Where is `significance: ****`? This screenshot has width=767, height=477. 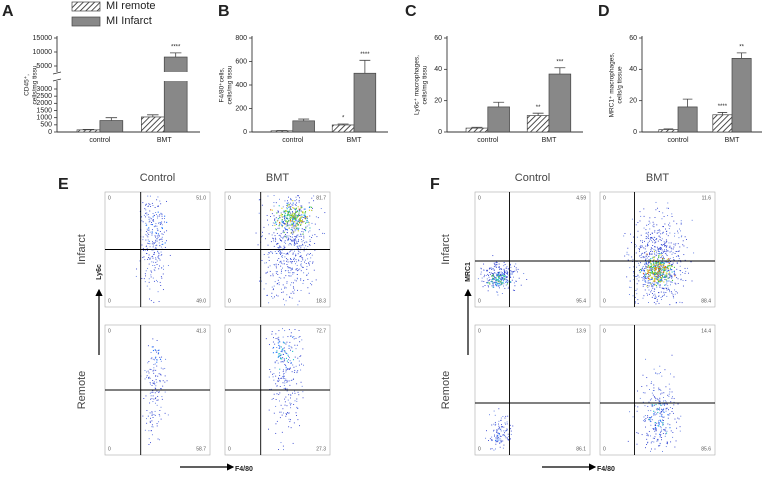
significance: **** is located at coordinates (365, 55).